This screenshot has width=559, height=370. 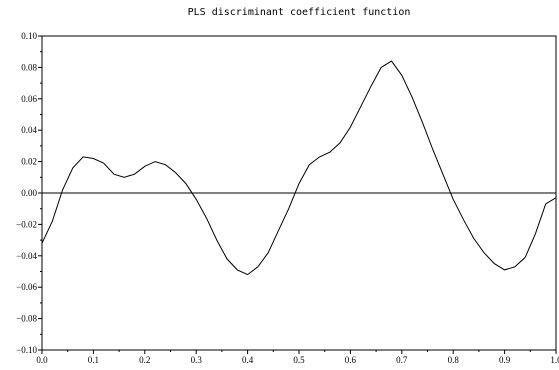 I want to click on x-tick-label: 0.7, so click(x=402, y=360).